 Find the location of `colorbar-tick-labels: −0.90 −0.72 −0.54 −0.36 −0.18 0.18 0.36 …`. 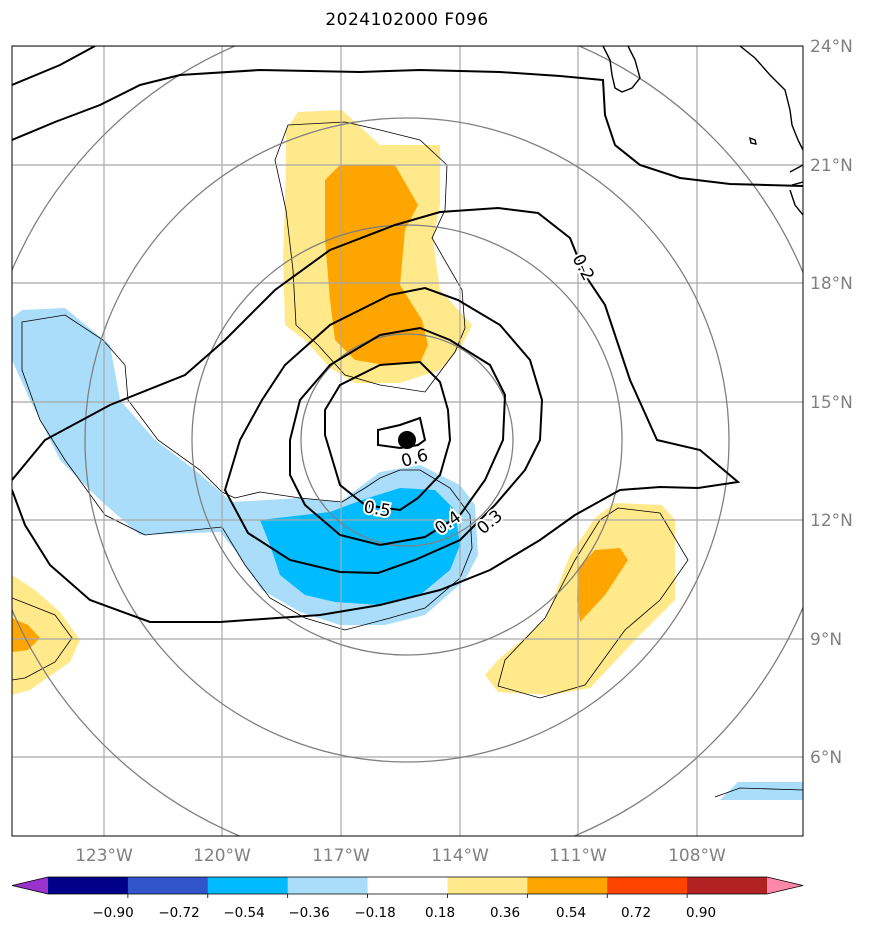

colorbar-tick-labels: −0.90 −0.72 −0.54 −0.36 −0.18 0.18 0.36 … is located at coordinates (404, 913).